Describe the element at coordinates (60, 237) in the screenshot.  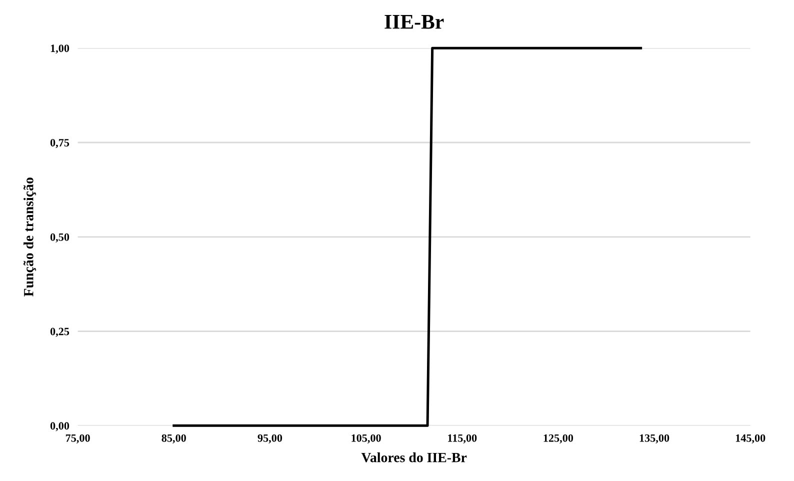
I see `y-tick-label: 0,50` at that location.